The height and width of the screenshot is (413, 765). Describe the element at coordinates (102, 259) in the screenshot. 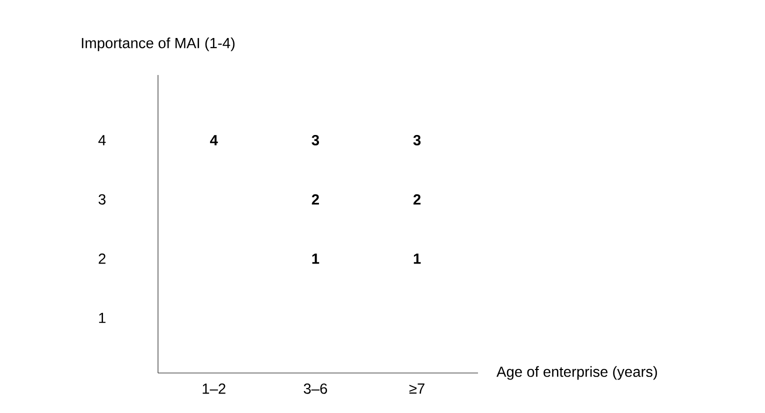

I see `y-tick-label: 2` at that location.